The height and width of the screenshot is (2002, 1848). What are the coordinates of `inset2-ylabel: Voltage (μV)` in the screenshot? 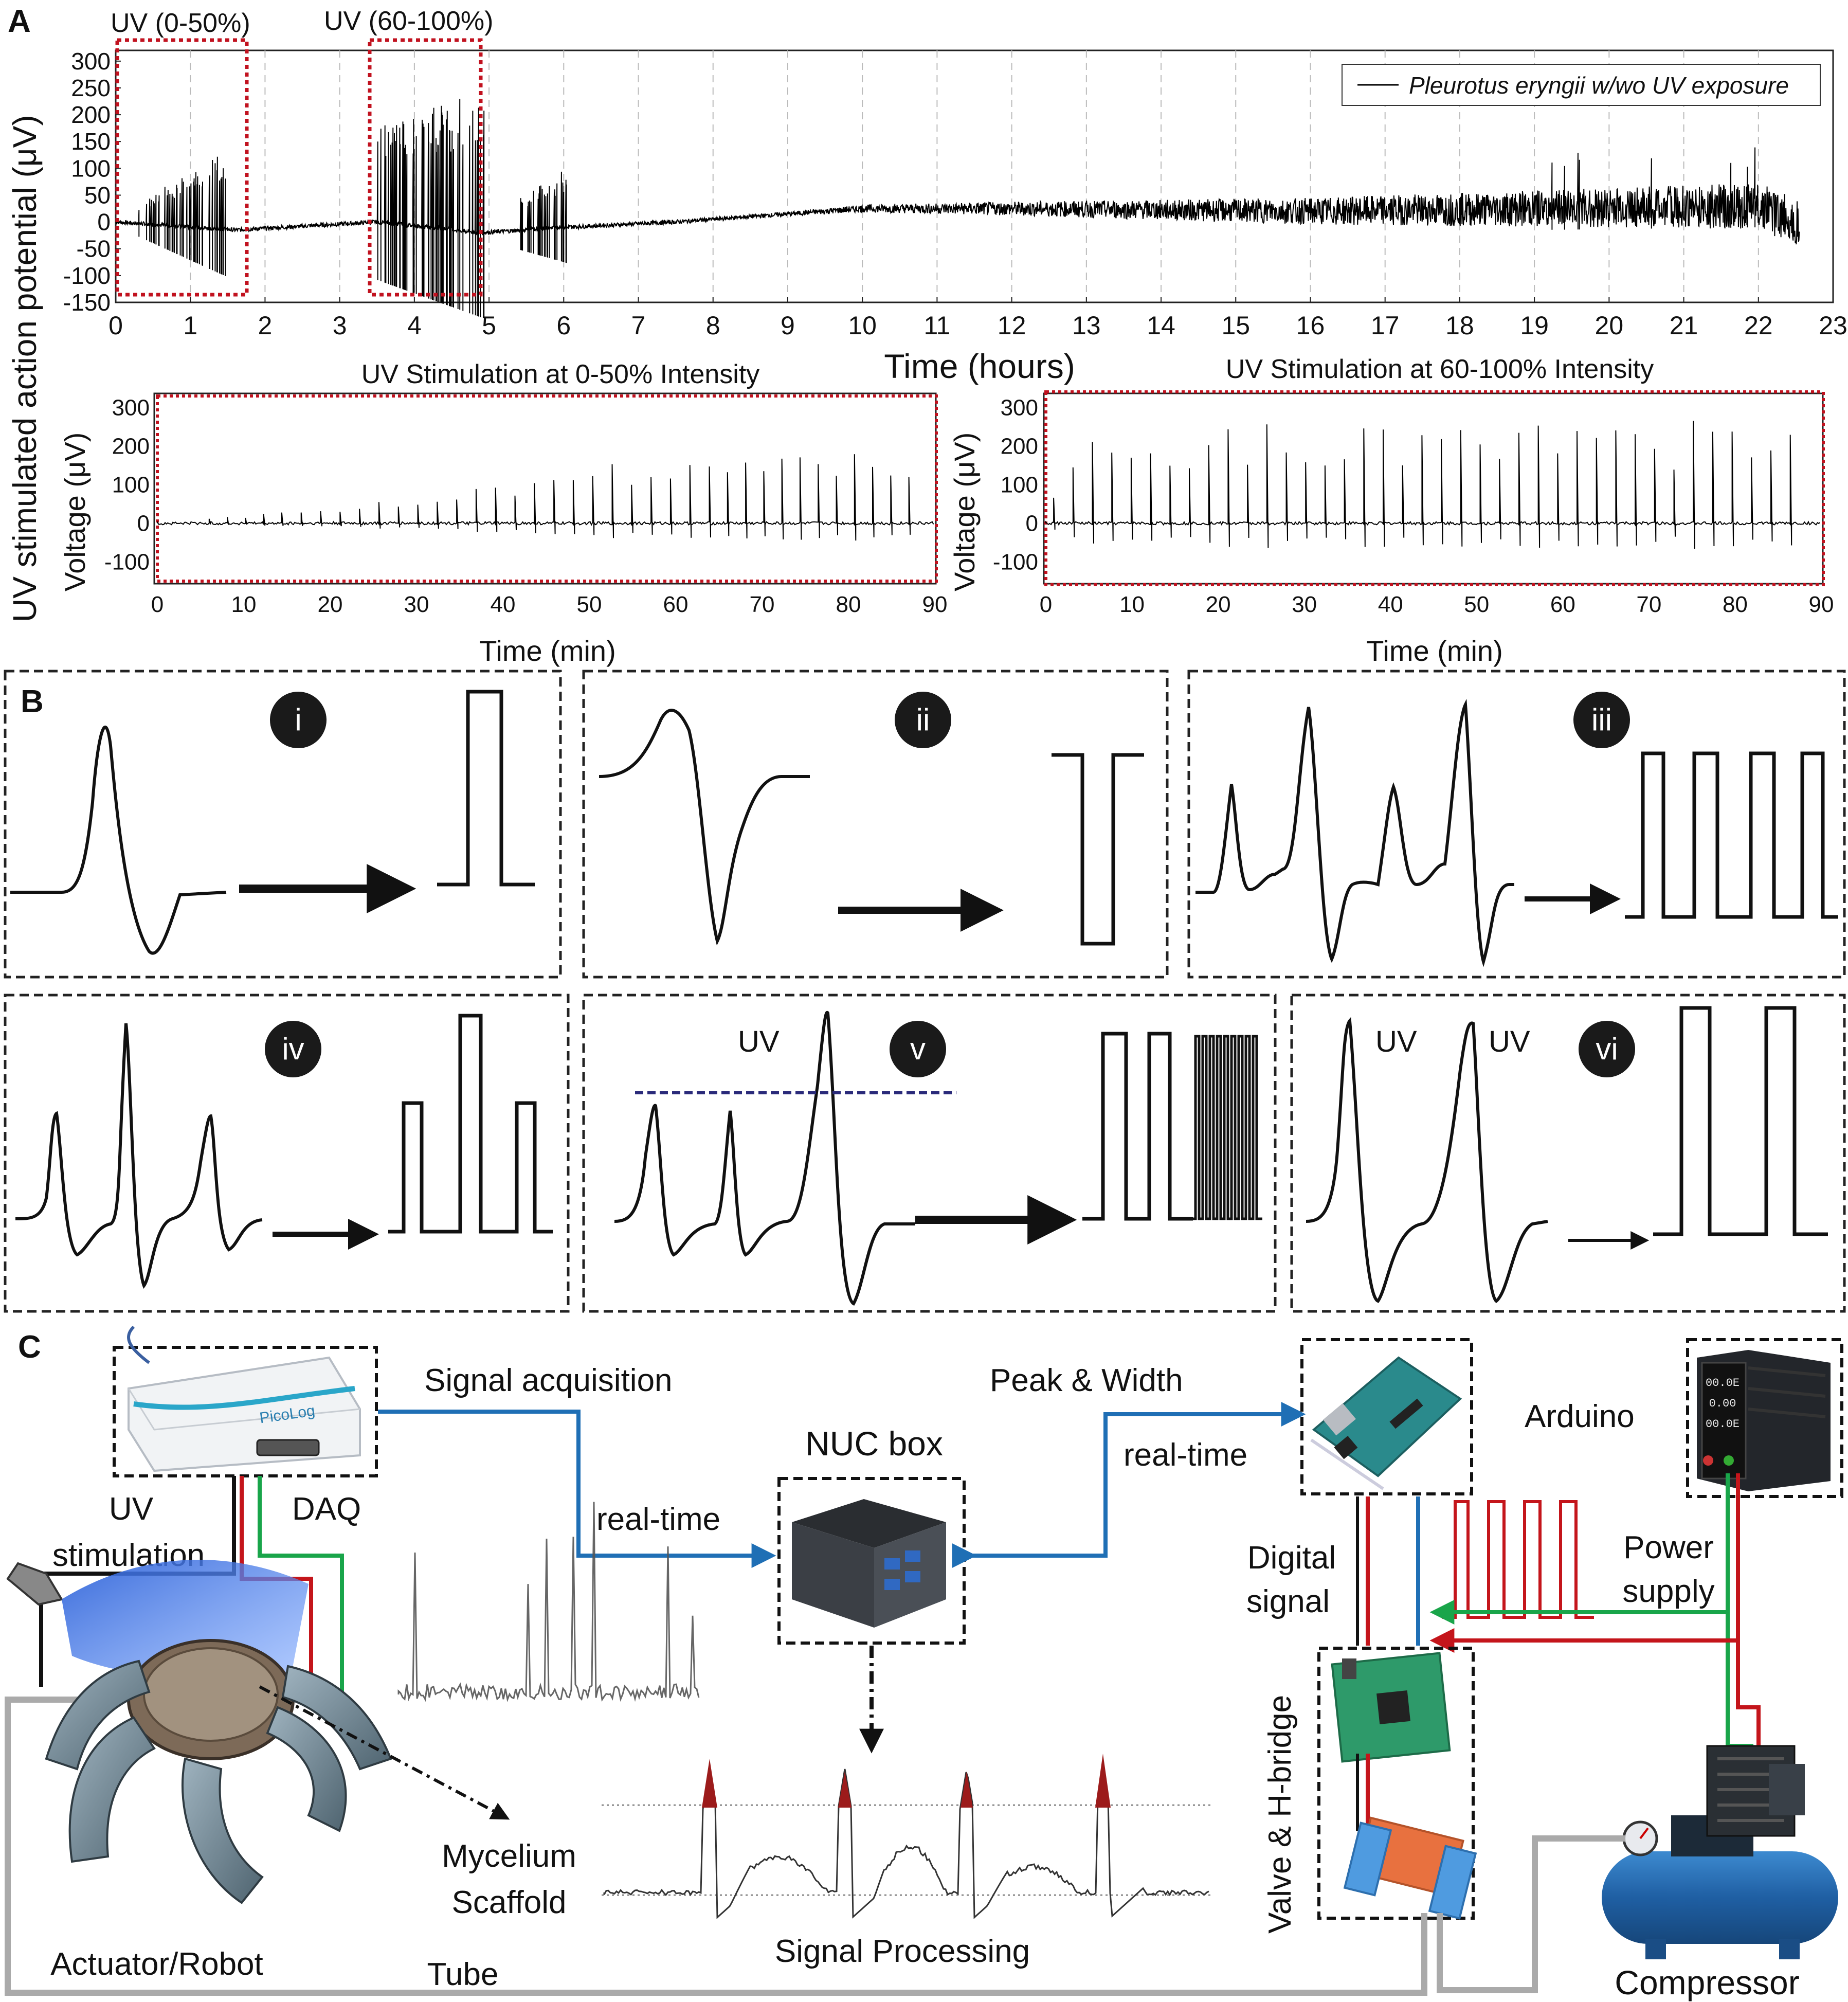 It's located at (965, 511).